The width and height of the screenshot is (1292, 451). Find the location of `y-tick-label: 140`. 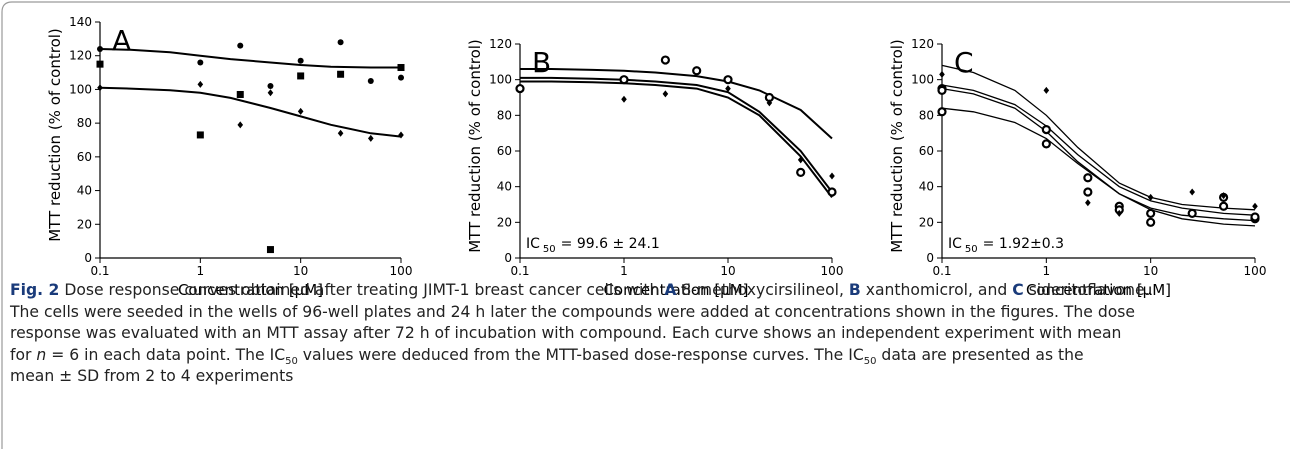

y-tick-label: 140 is located at coordinates (80, 22).